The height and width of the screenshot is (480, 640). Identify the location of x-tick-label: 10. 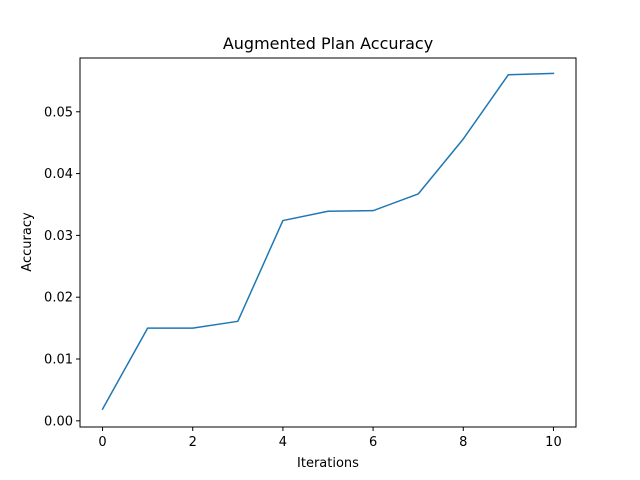
(553, 442).